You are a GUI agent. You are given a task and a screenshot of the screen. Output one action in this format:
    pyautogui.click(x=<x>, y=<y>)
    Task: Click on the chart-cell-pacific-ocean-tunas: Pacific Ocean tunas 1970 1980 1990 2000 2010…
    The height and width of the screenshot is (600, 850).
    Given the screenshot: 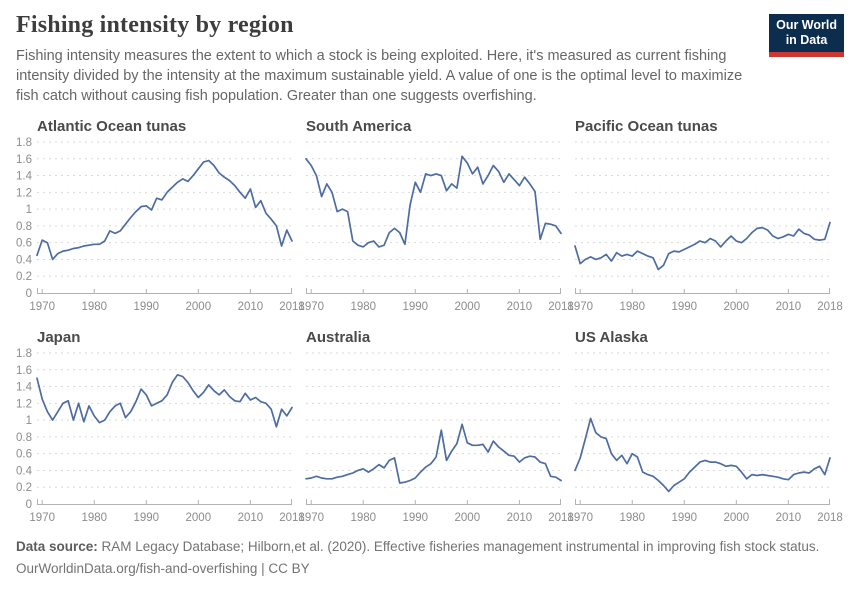 What is the action you would take?
    pyautogui.click(x=705, y=218)
    